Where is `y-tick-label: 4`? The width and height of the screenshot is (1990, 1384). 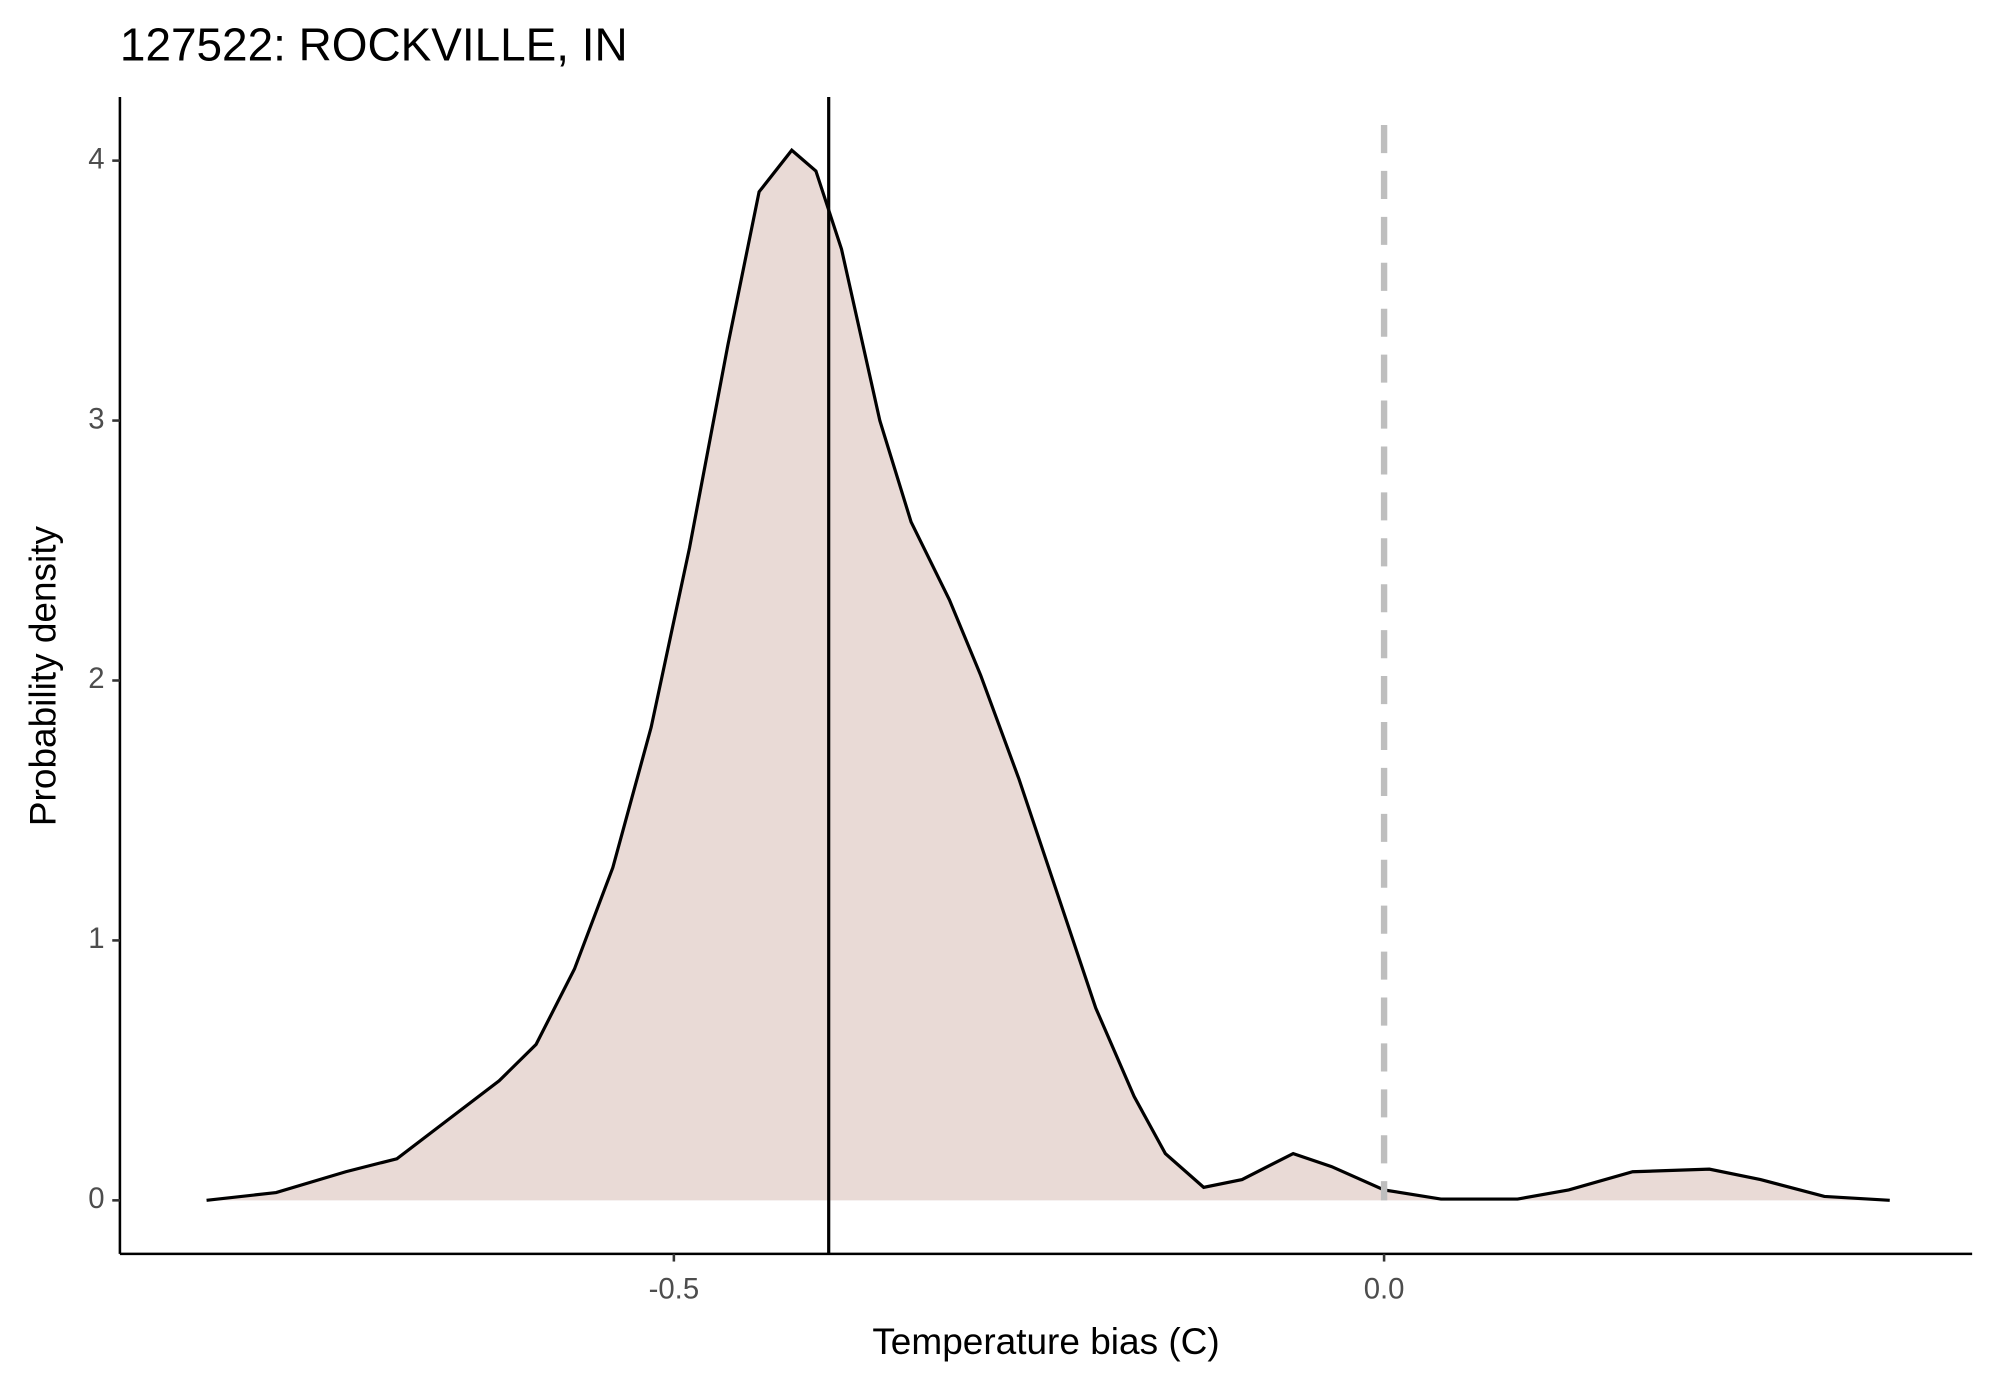 y-tick-label: 4 is located at coordinates (96, 158).